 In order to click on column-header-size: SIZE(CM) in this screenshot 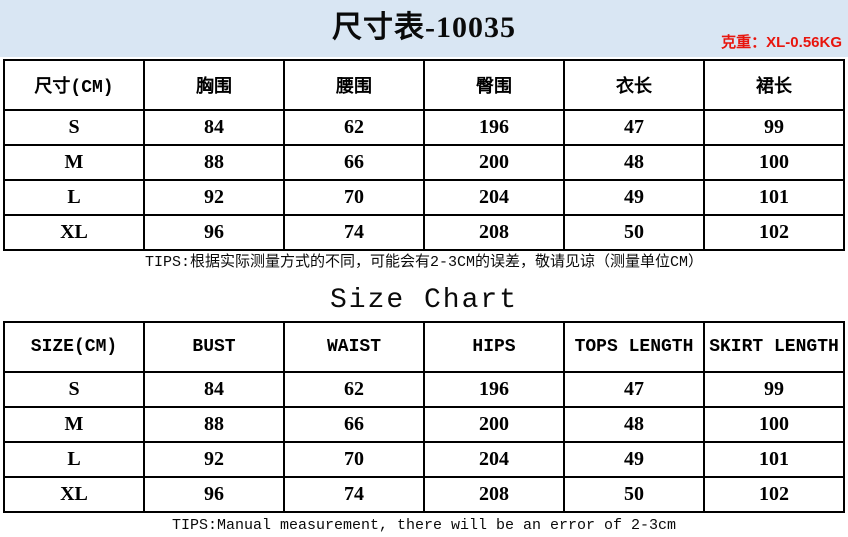, I will do `click(74, 347)`.